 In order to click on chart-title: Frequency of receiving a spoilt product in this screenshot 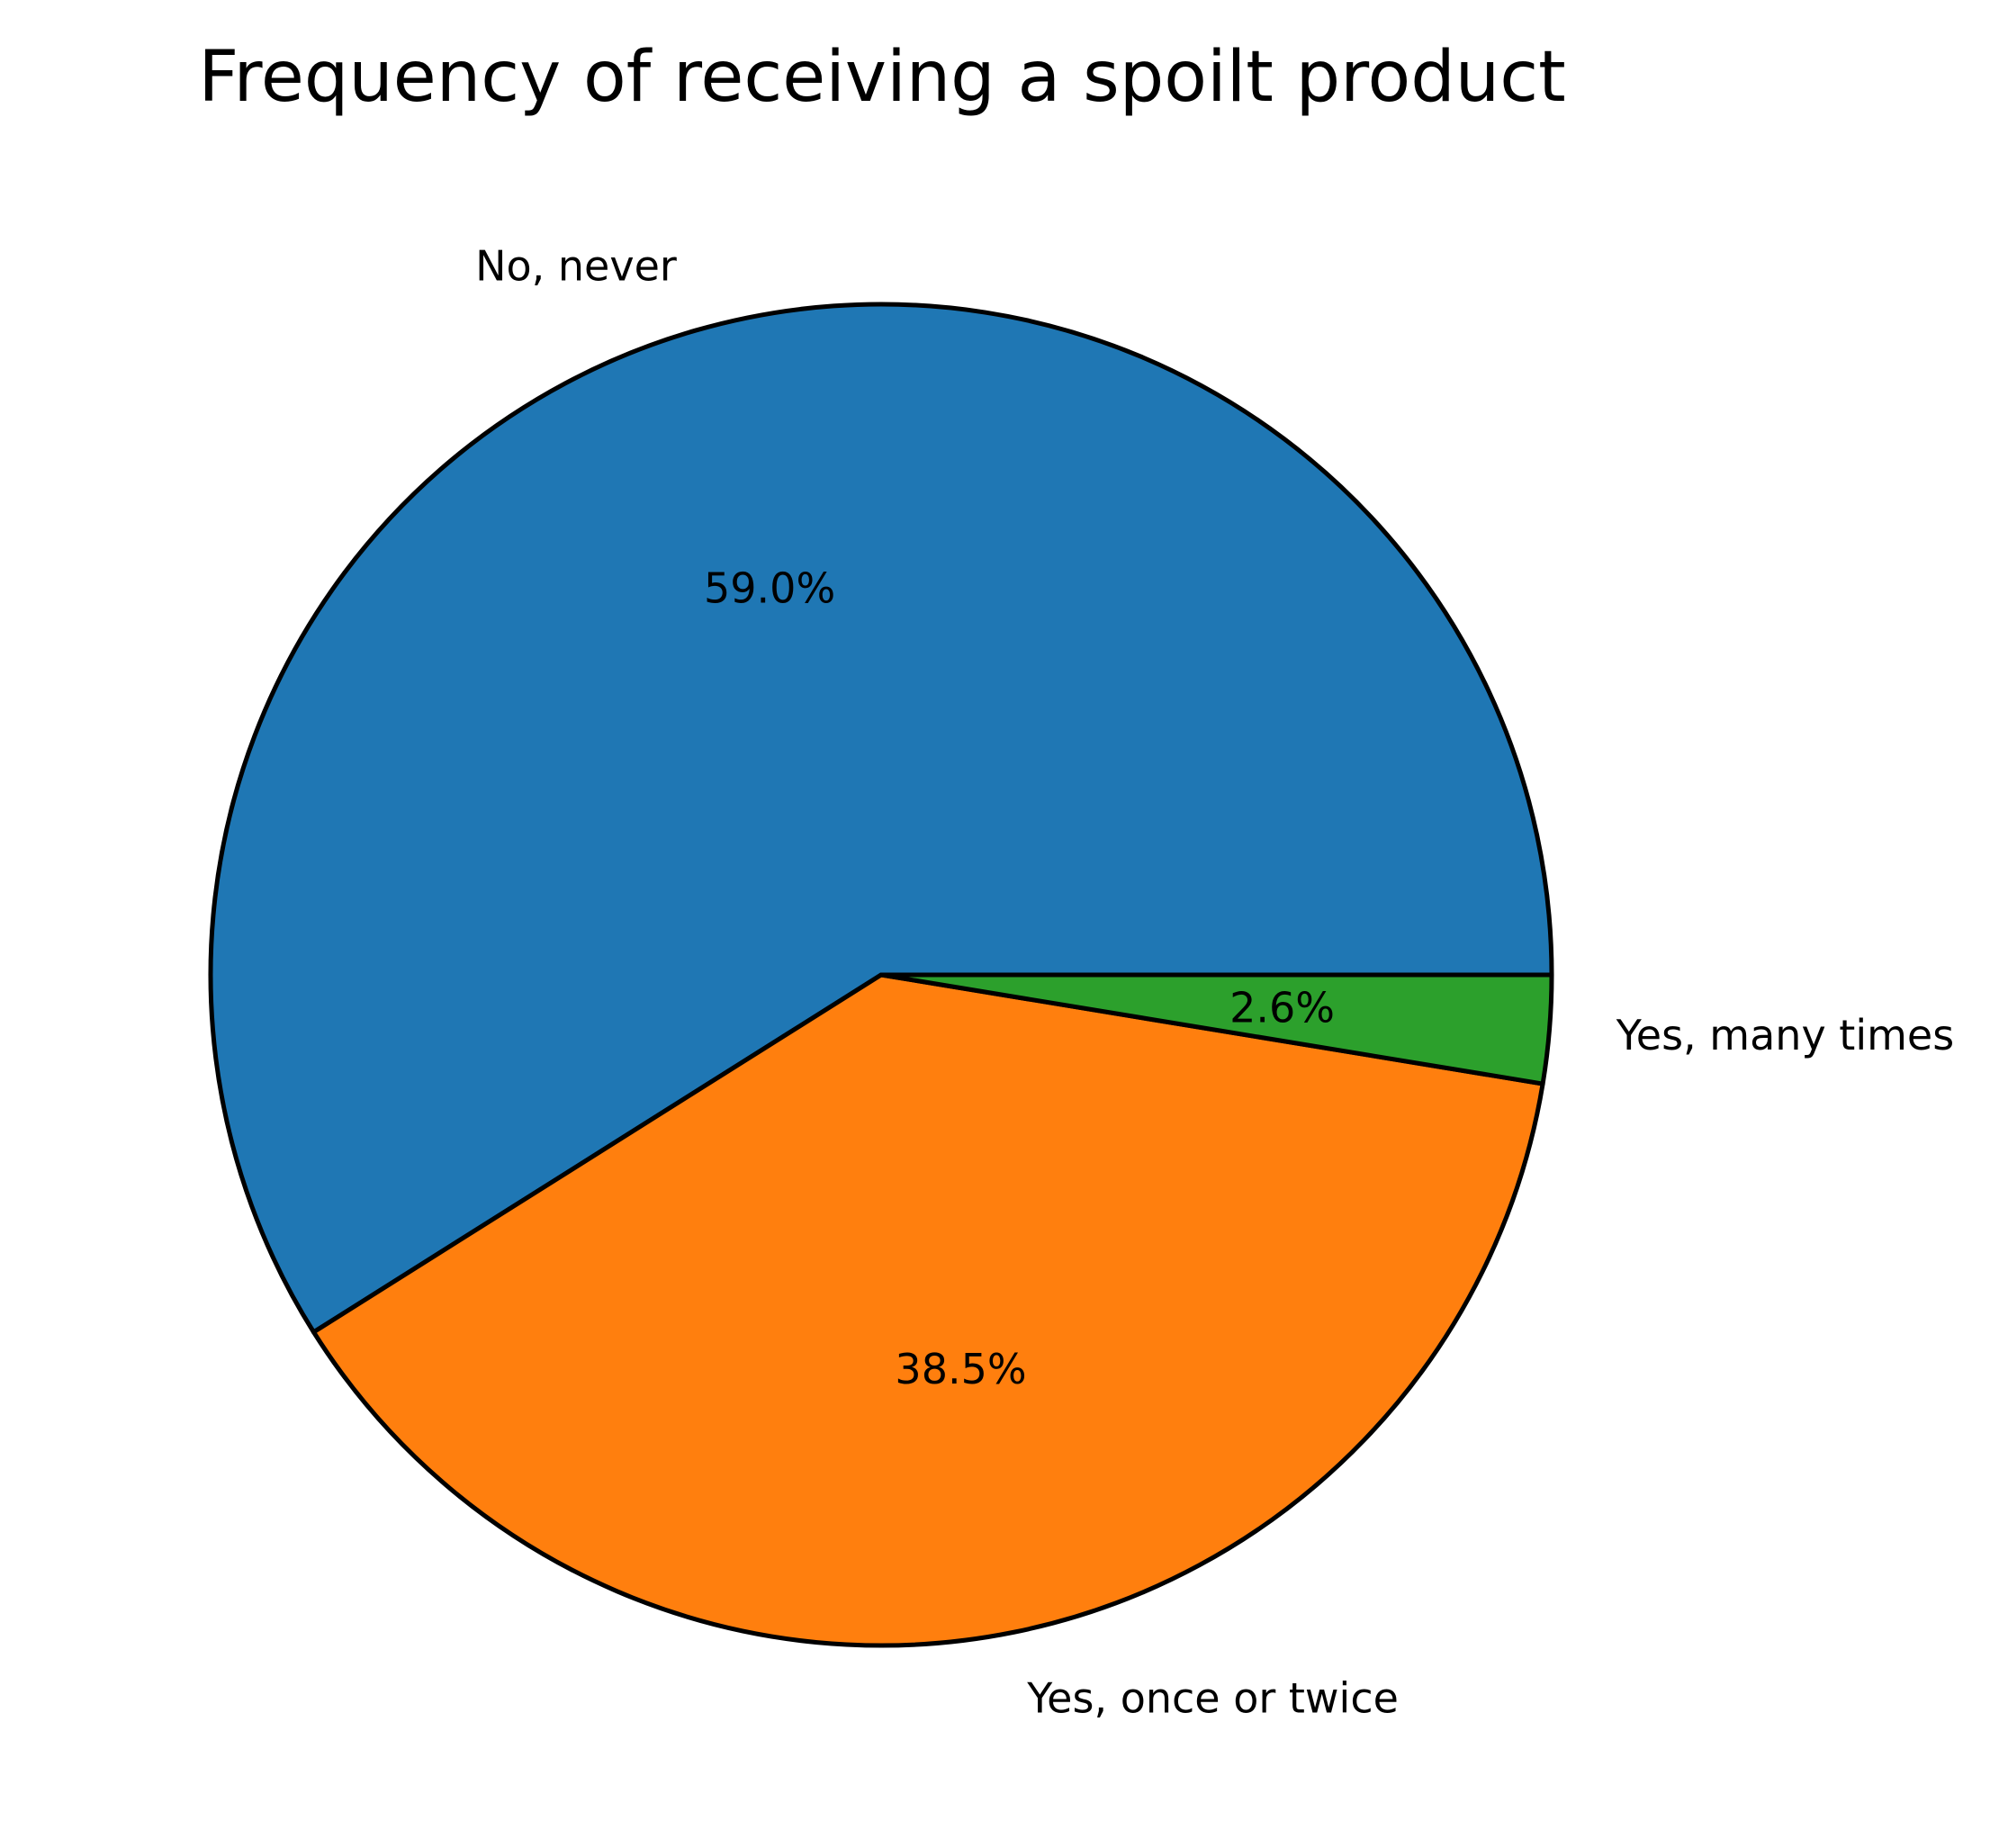, I will do `click(881, 77)`.